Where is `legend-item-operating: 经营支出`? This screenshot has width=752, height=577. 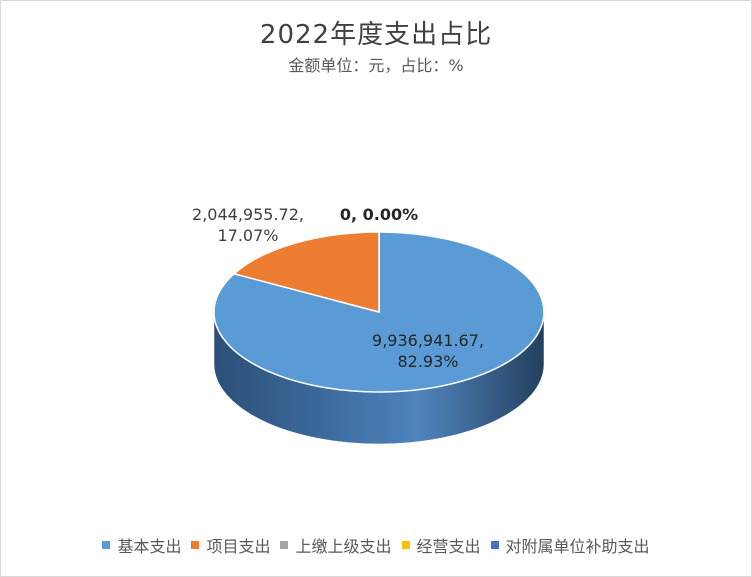
legend-item-operating: 经营支出 is located at coordinates (441, 545).